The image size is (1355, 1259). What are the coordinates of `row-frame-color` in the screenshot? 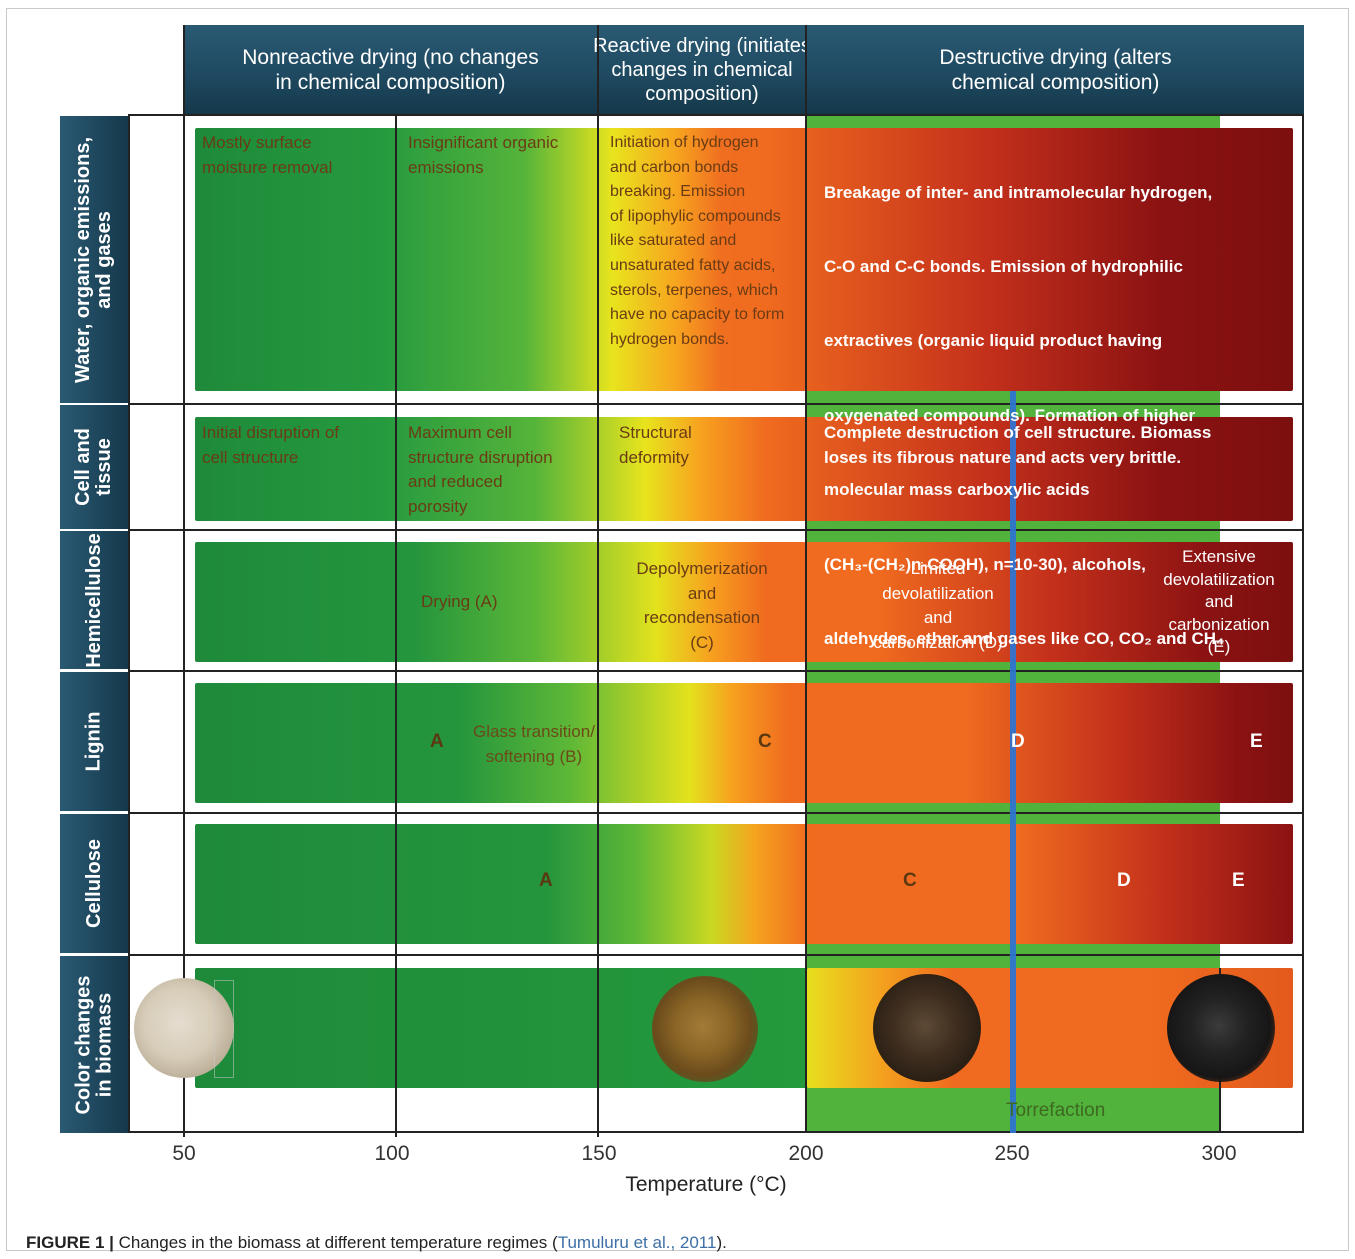 It's located at (716, 1043).